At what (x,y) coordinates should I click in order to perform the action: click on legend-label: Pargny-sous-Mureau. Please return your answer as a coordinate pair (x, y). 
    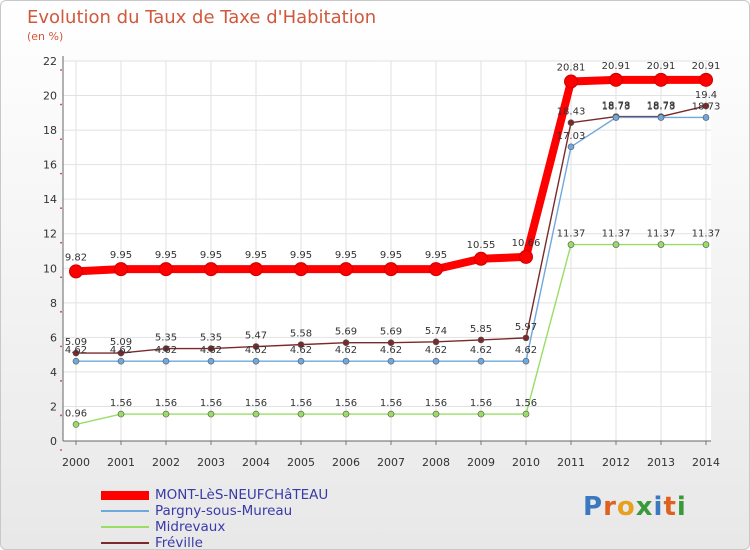
    Looking at the image, I should click on (224, 511).